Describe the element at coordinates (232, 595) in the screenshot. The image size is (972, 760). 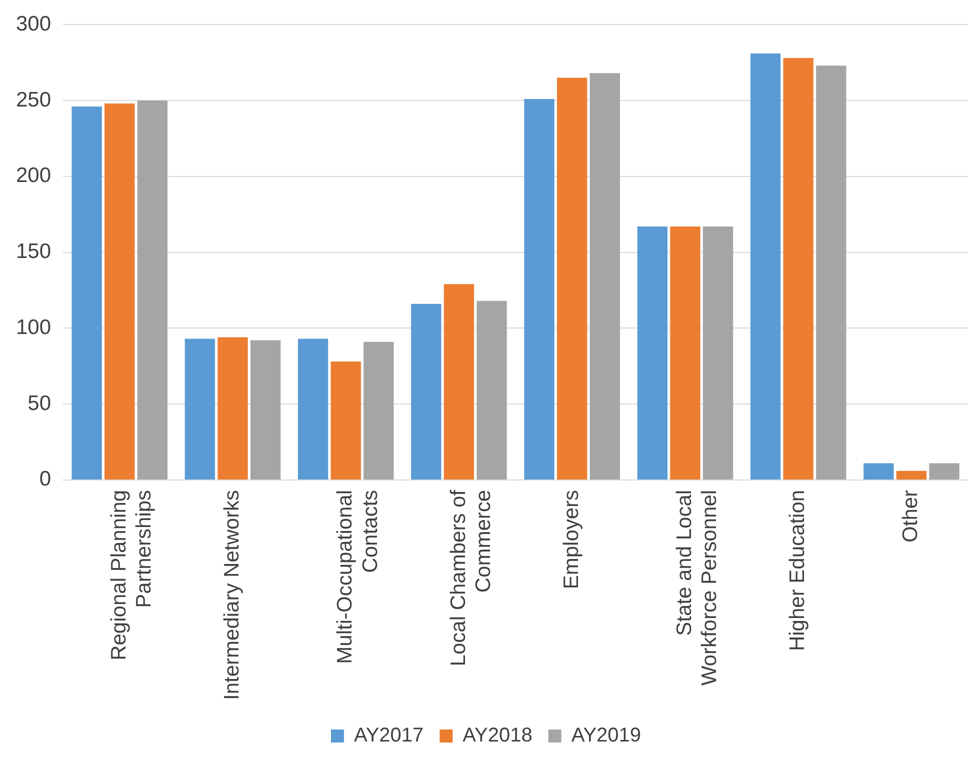
I see `x-tick-label: Intermediary Networks` at that location.